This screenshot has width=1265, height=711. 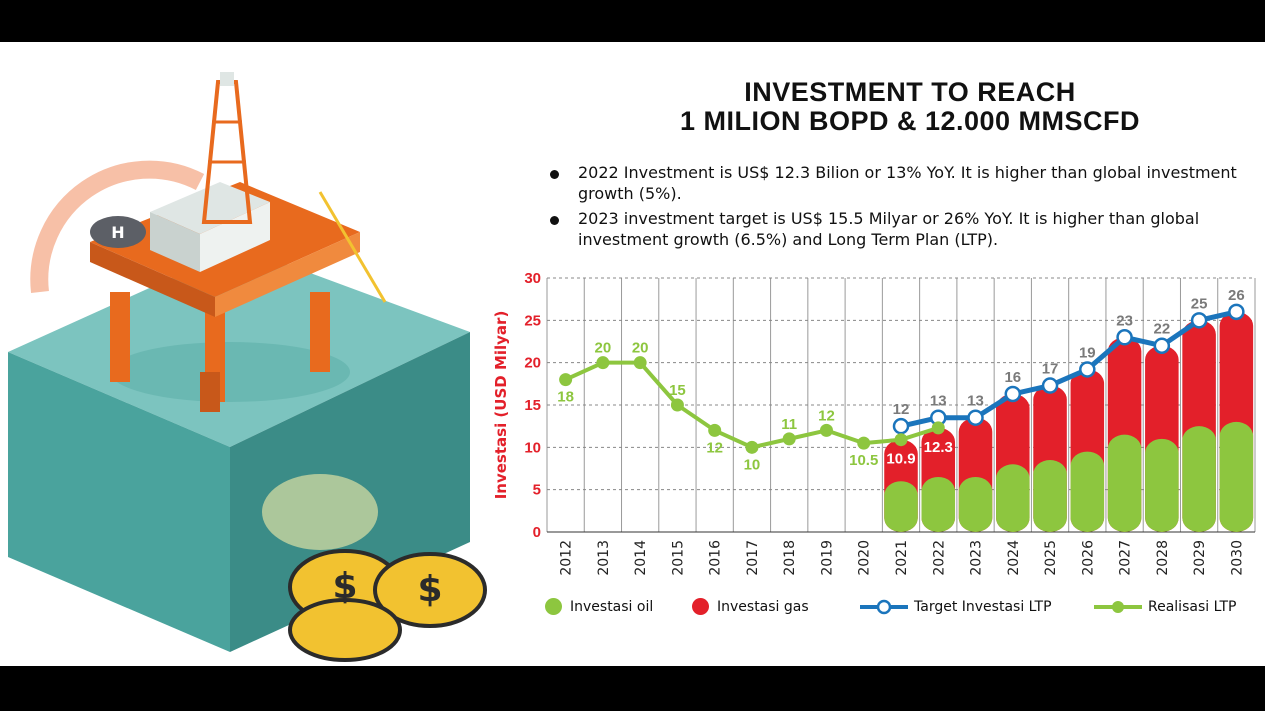 I want to click on x-tick-label: 2023, so click(x=977, y=558).